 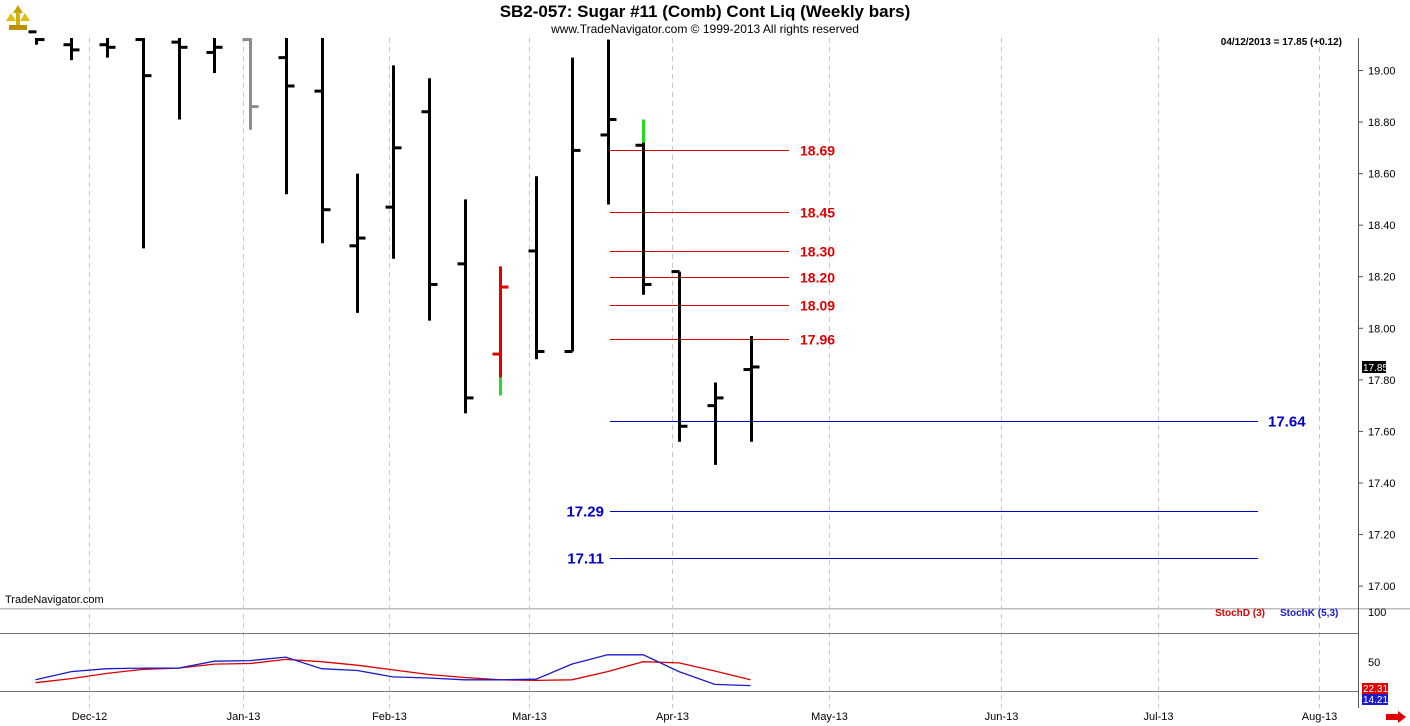 What do you see at coordinates (1382, 72) in the screenshot?
I see `y-tick-label: 19.00` at bounding box center [1382, 72].